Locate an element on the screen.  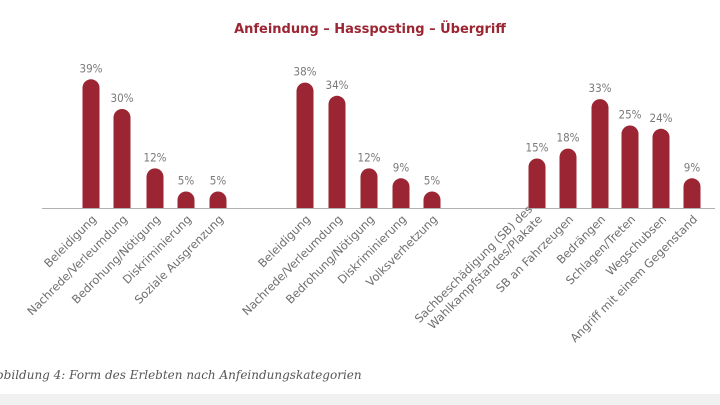
data-label: 30% is located at coordinates (122, 98).